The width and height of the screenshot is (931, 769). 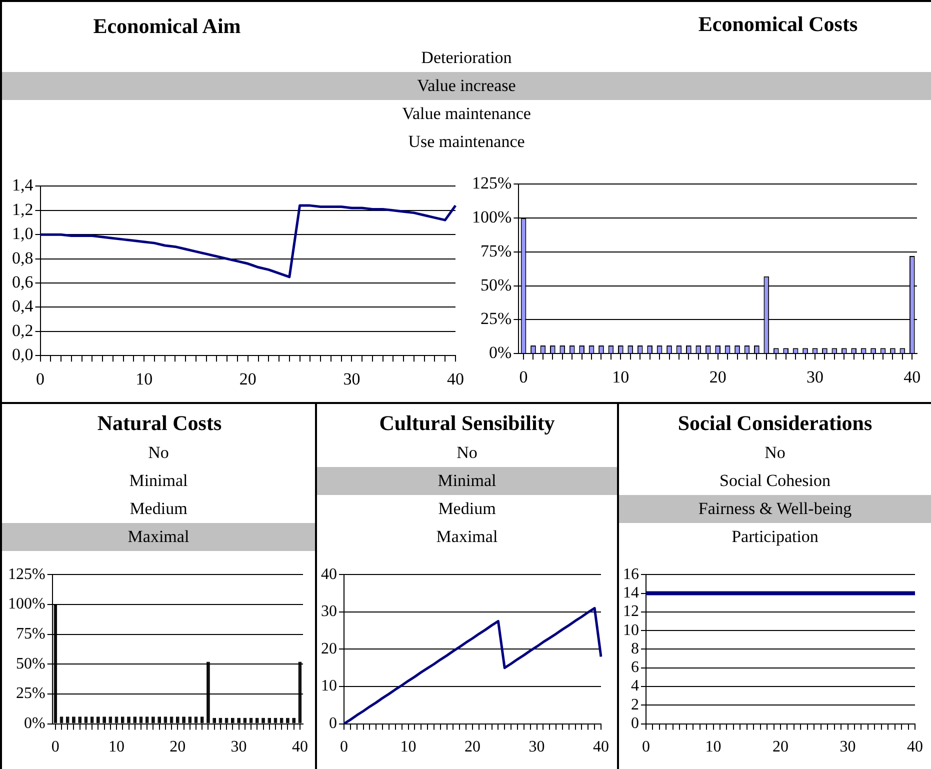 I want to click on y-tick-label: 0,6, so click(x=23, y=282).